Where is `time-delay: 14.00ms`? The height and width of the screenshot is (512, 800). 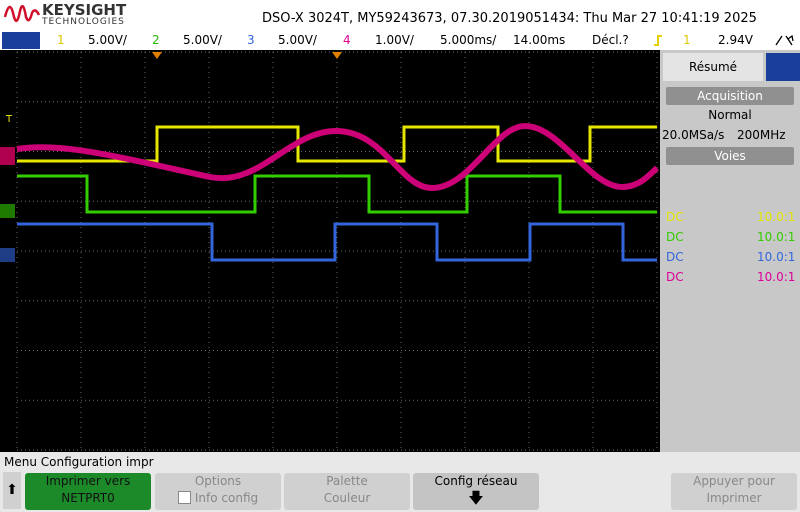 time-delay: 14.00ms is located at coordinates (539, 40).